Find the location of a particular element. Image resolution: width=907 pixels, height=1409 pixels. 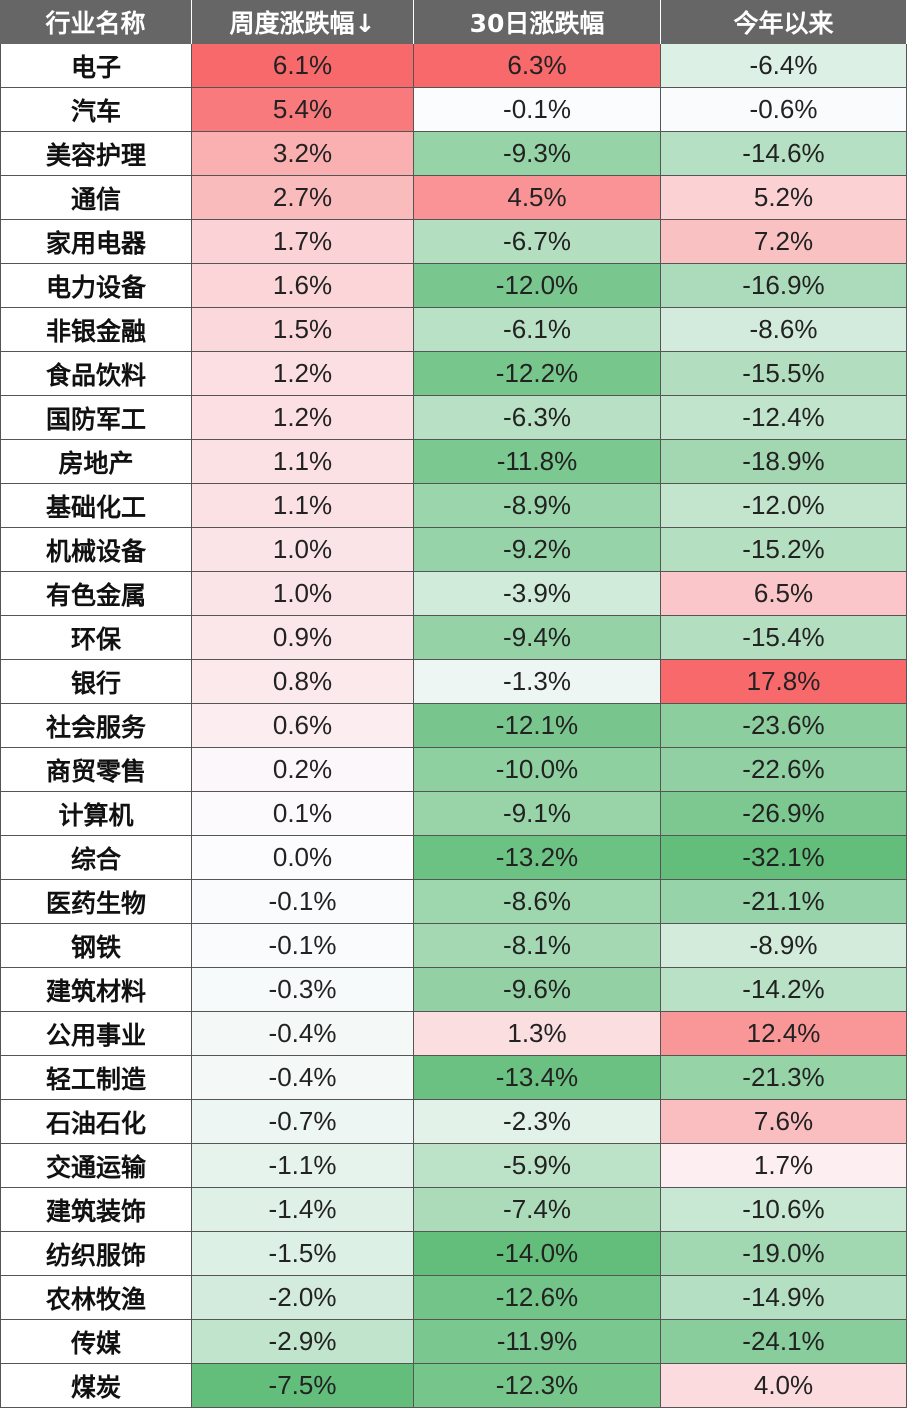

30d-change-cell: -9.6% is located at coordinates (537, 990).